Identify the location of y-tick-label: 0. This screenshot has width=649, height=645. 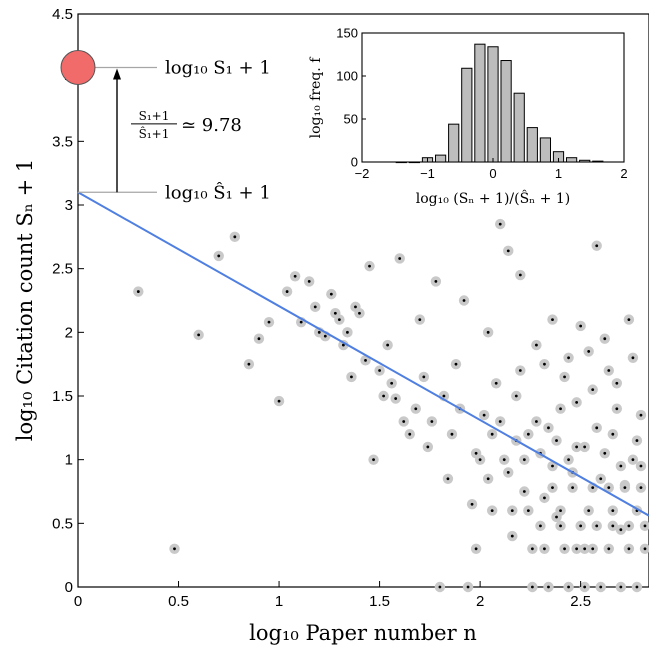
(69, 587).